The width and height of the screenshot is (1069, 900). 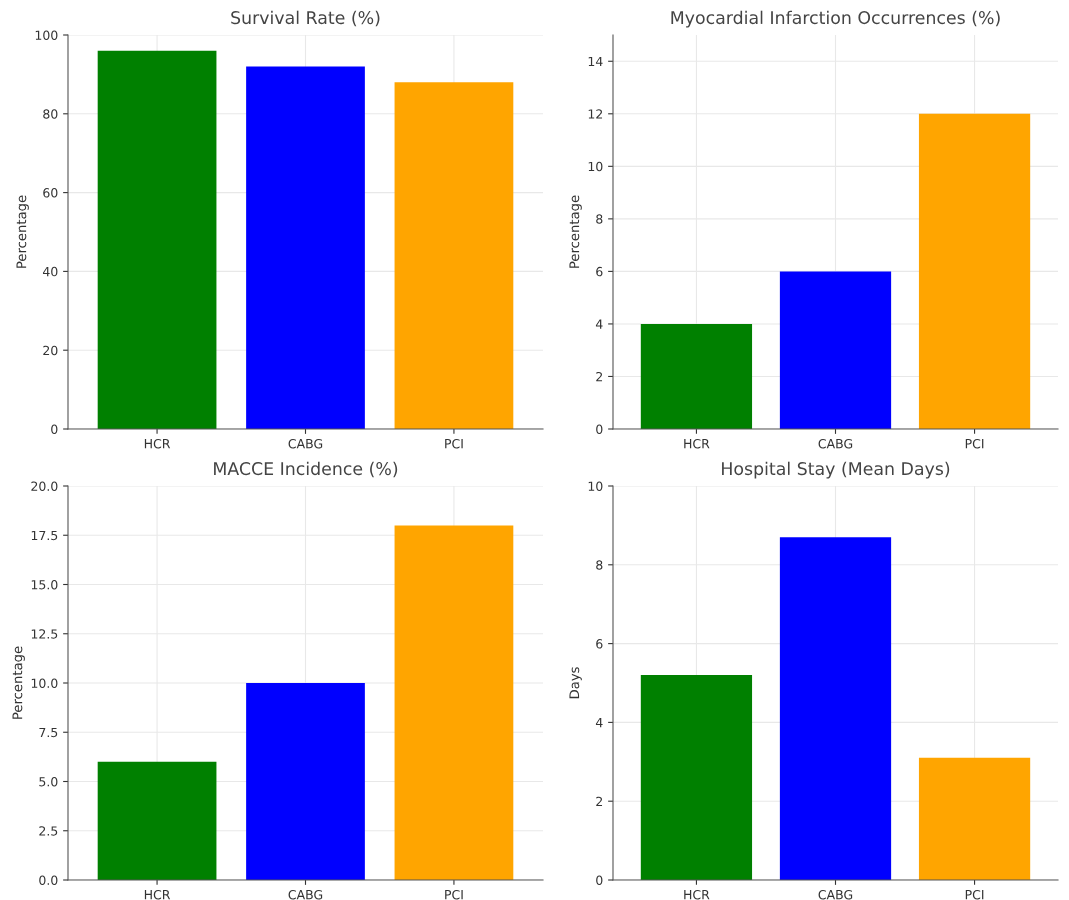 What do you see at coordinates (50, 114) in the screenshot?
I see `y-tick-label: 80` at bounding box center [50, 114].